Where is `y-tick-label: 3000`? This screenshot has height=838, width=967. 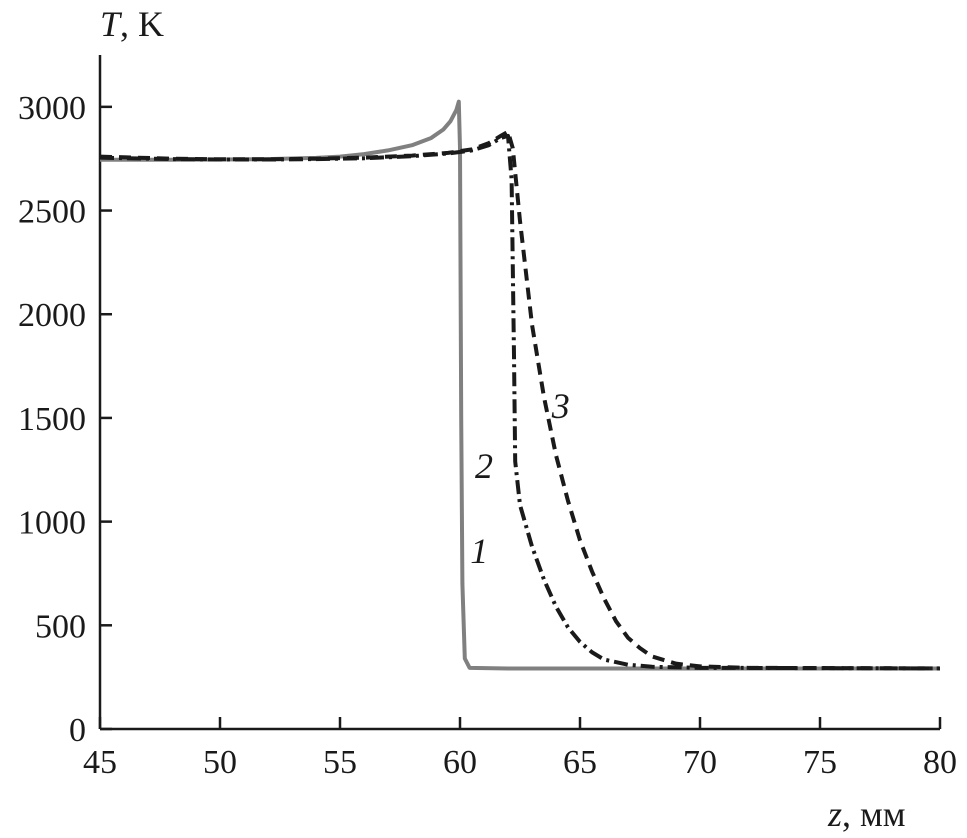 y-tick-label: 3000 is located at coordinates (52, 108).